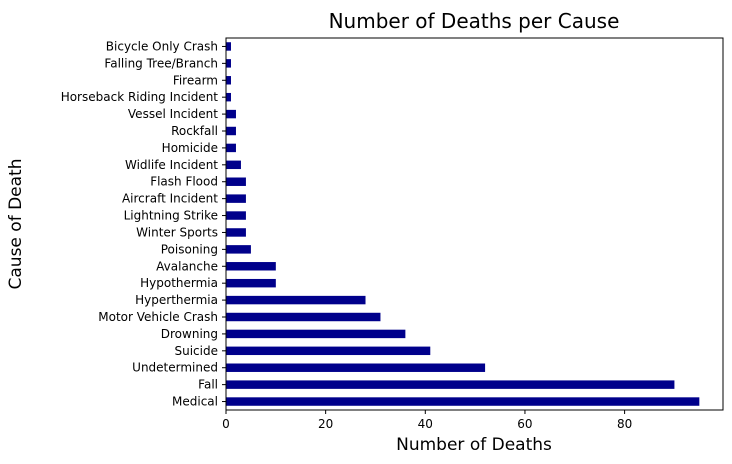  Describe the element at coordinates (208, 385) in the screenshot. I see `y-tick-label: Fall` at that location.